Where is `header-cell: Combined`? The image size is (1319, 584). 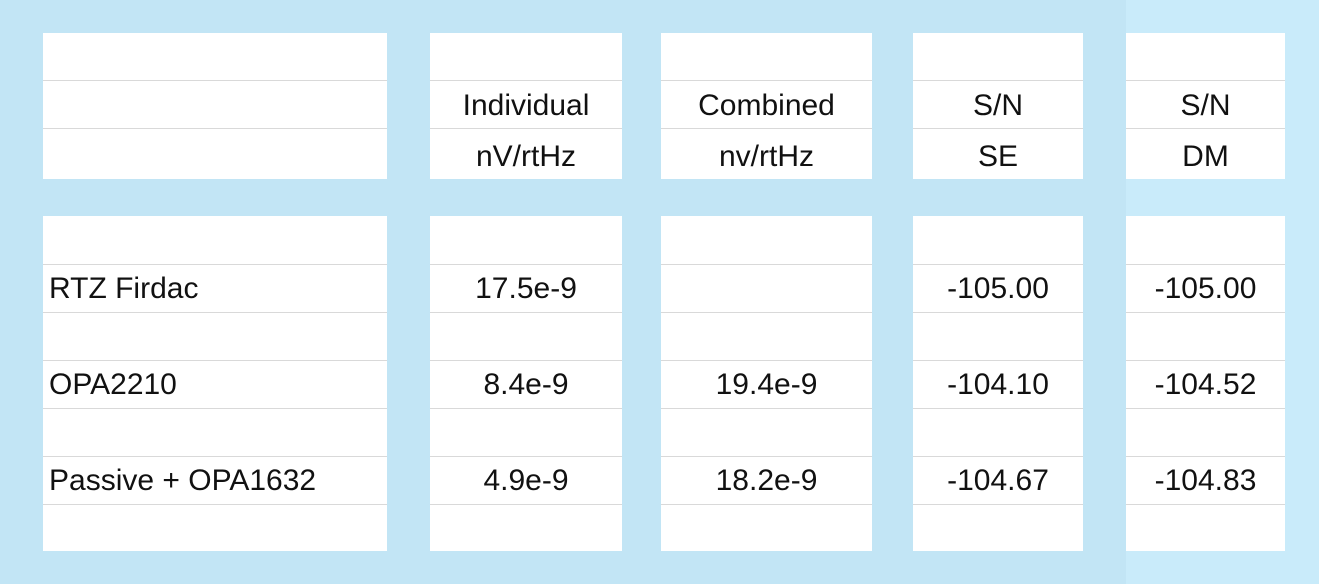 header-cell: Combined is located at coordinates (766, 105).